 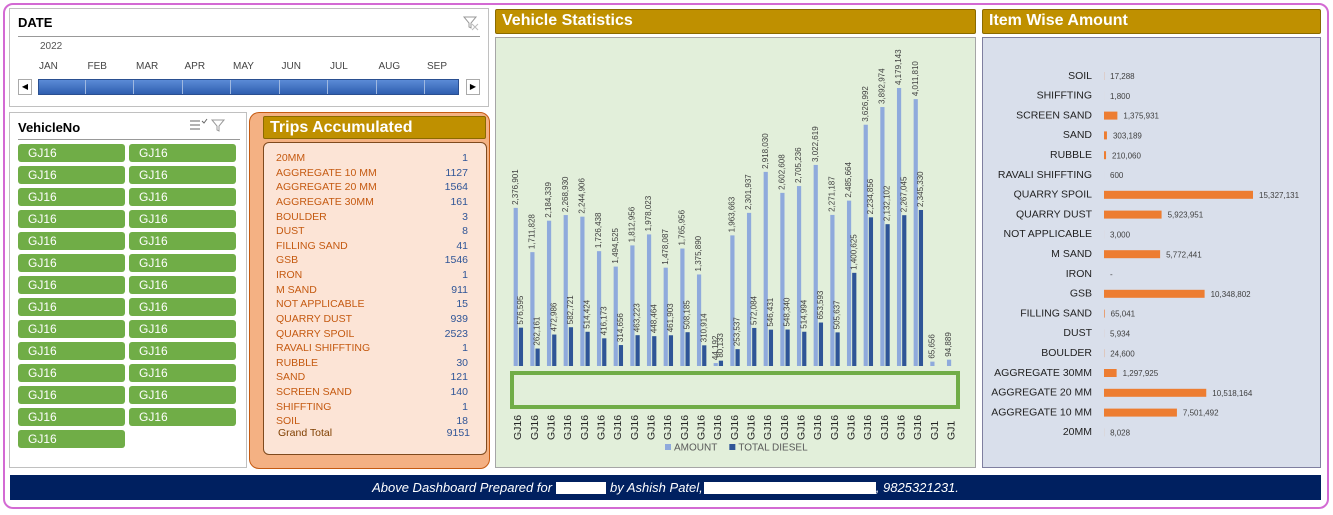 I want to click on trip-count: 140, so click(x=459, y=392).